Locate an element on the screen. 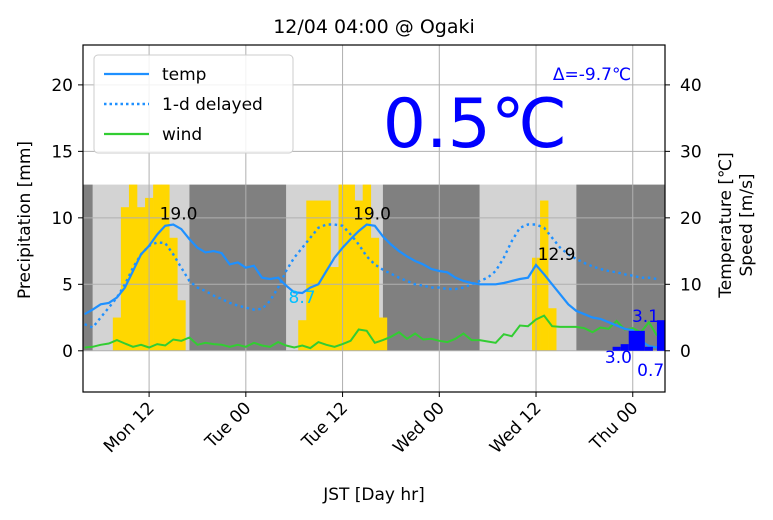 This screenshot has height=520, width=773. big-temperature: 0.5℃ is located at coordinates (475, 124).